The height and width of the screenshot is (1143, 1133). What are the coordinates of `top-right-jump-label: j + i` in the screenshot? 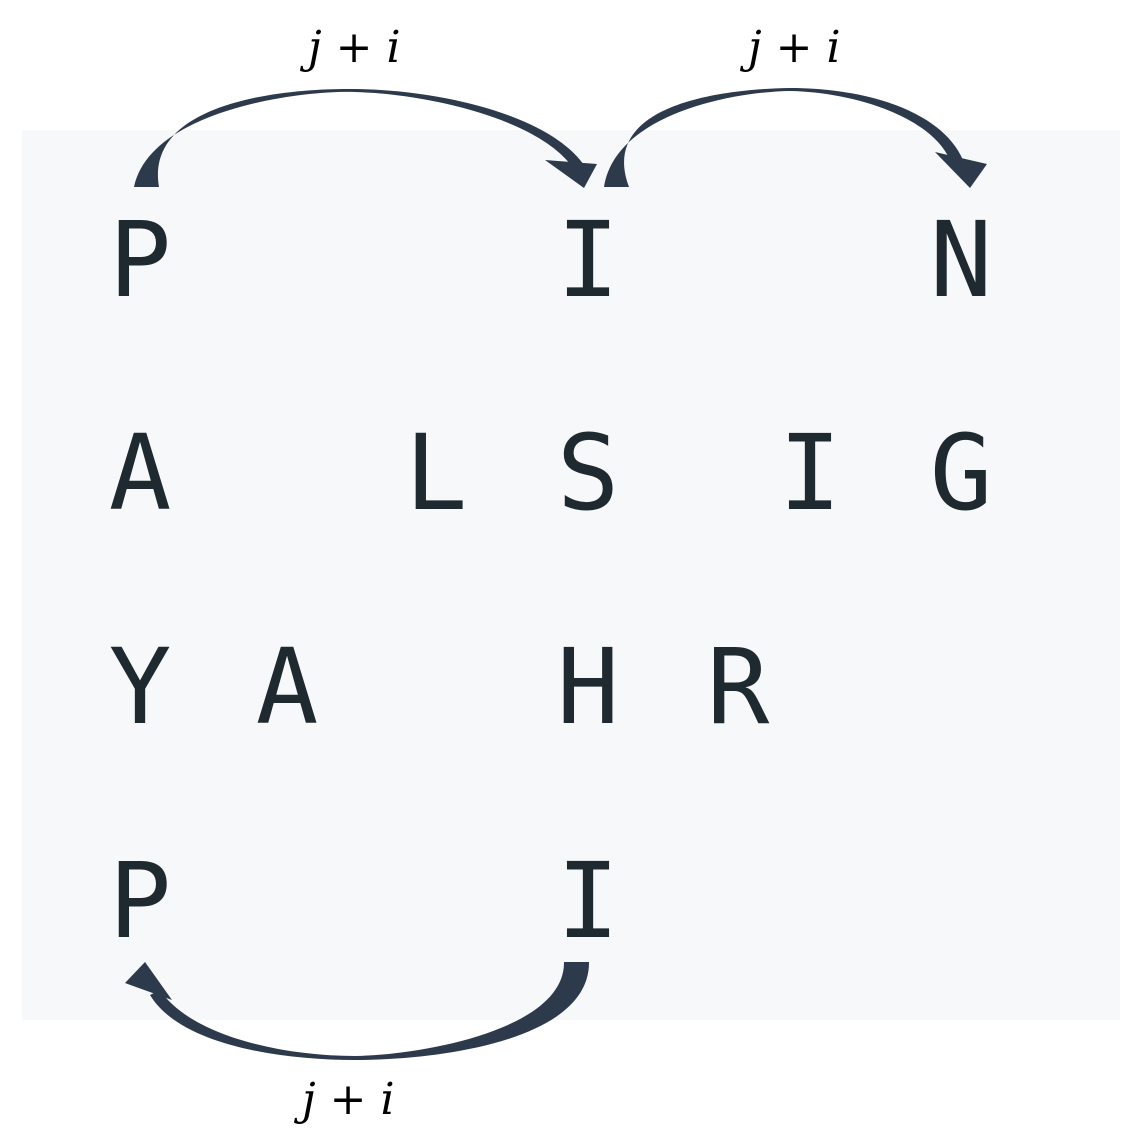 It's located at (794, 47).